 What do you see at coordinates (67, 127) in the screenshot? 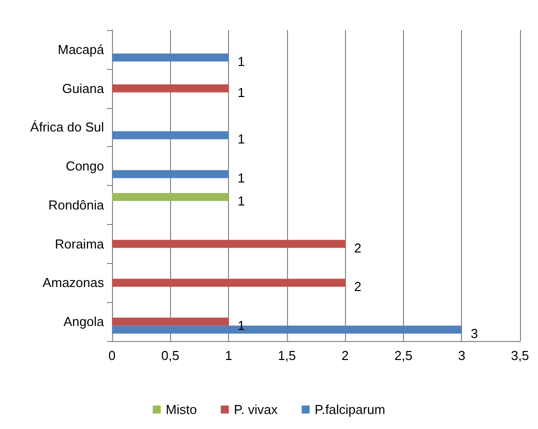
I see `y-tick-label: África do Sul` at bounding box center [67, 127].